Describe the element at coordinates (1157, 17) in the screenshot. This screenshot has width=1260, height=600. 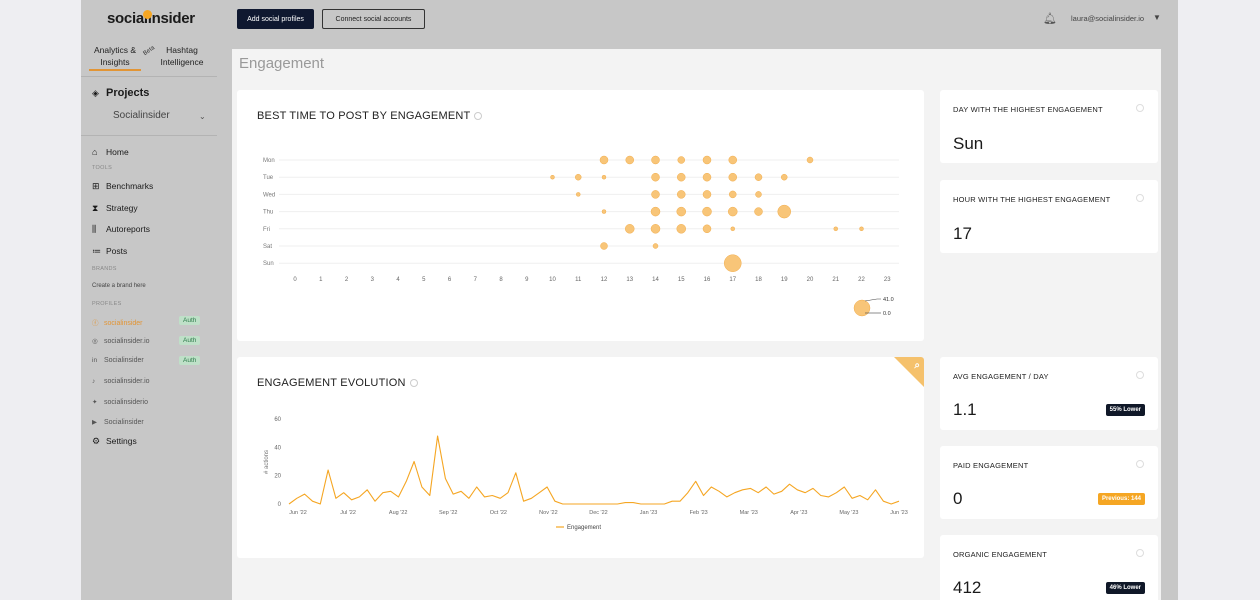
I see `caret-down-icon: ▼` at that location.